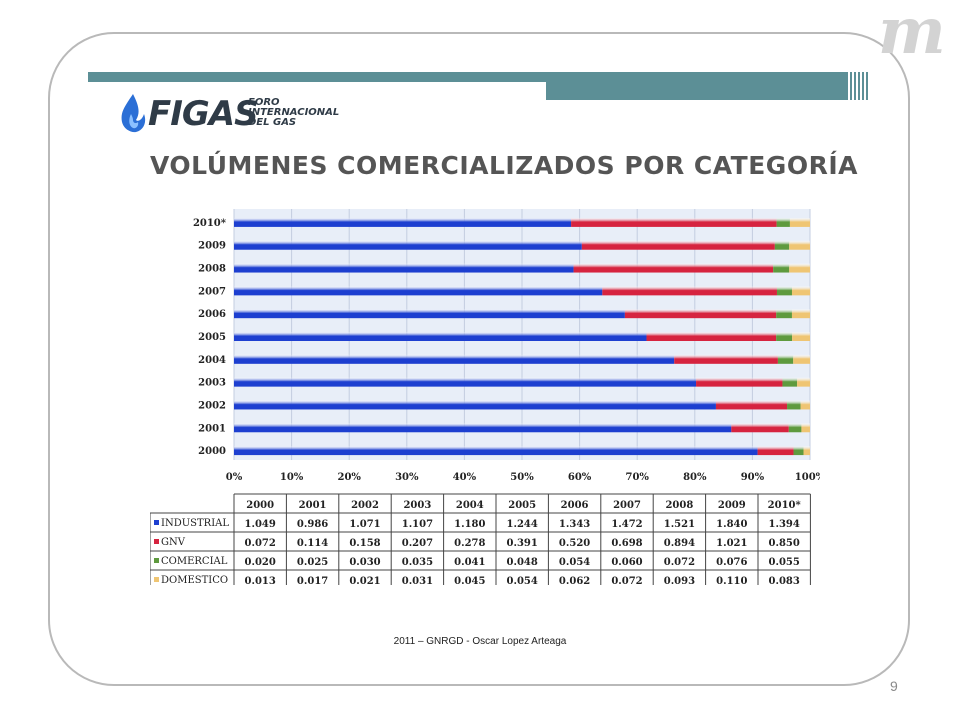 The width and height of the screenshot is (960, 720). I want to click on corner-logo: m, so click(912, 34).